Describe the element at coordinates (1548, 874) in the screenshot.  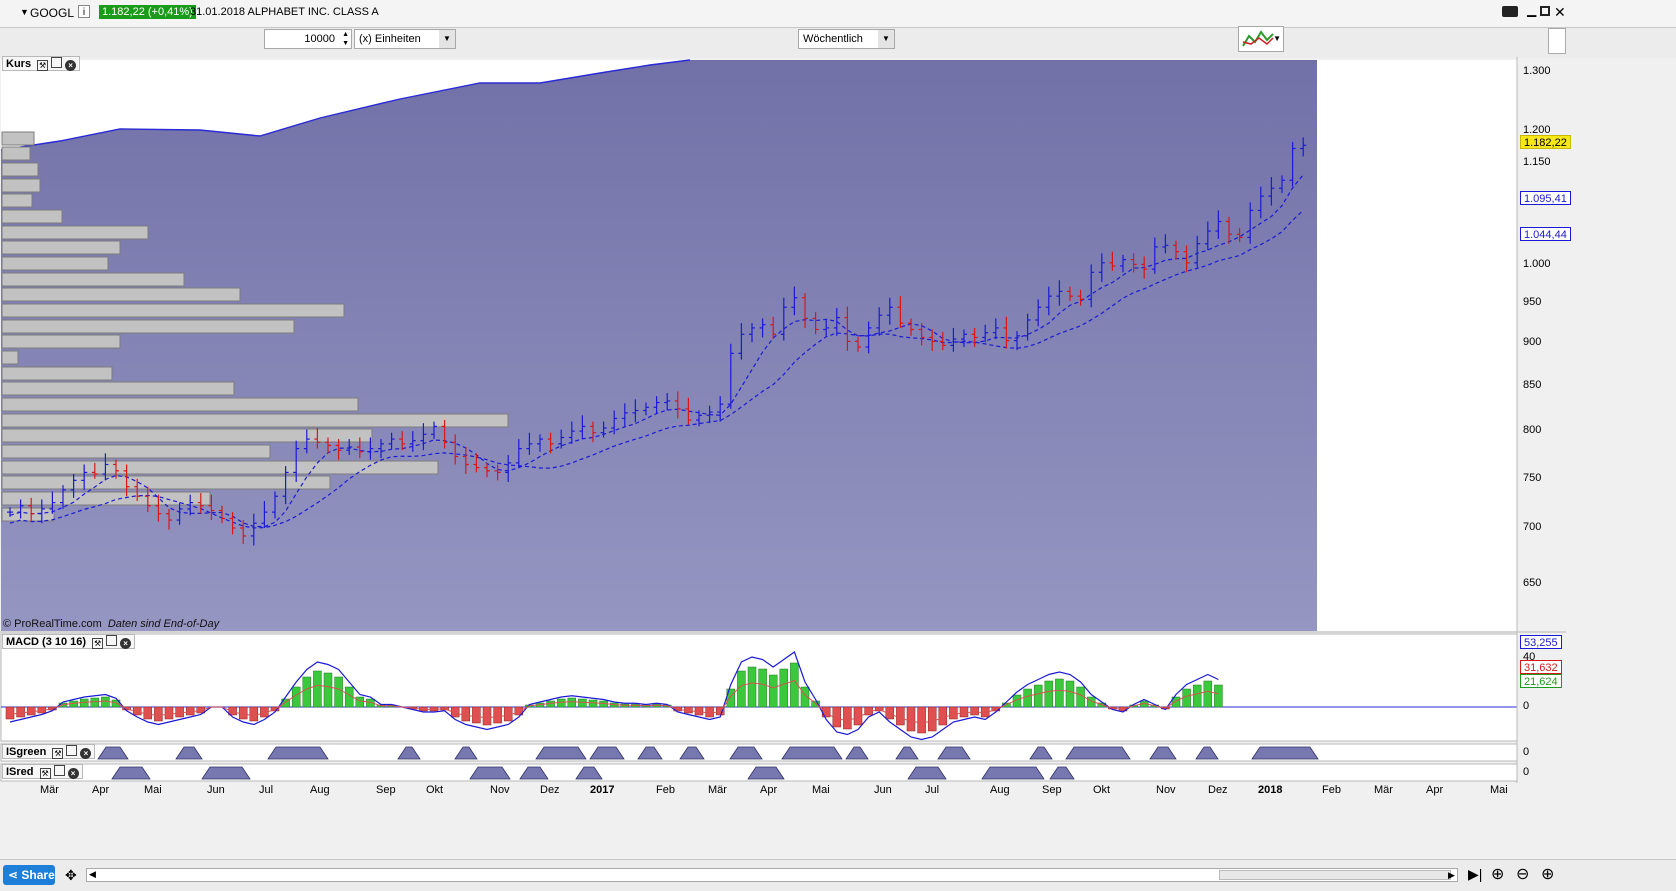
I see `zoom-in-icon: ⊕` at that location.